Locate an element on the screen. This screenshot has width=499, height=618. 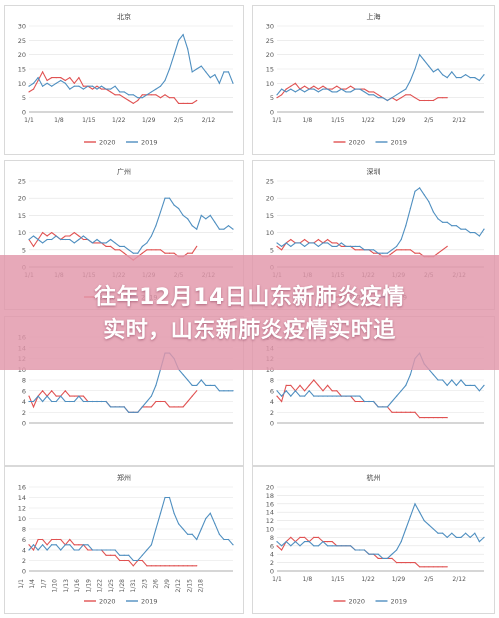
series-line is located at coordinates (380, 220).